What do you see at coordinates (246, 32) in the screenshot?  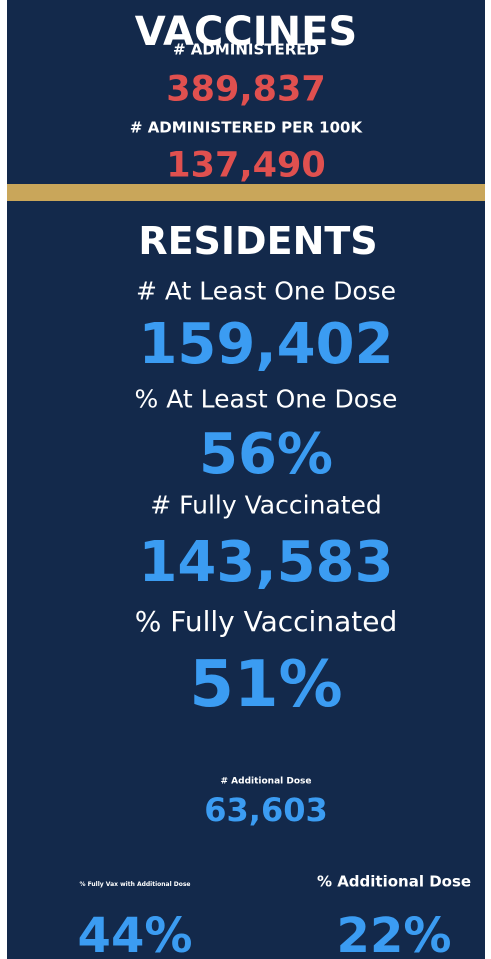 I see `vaccines-title: VACCINES` at bounding box center [246, 32].